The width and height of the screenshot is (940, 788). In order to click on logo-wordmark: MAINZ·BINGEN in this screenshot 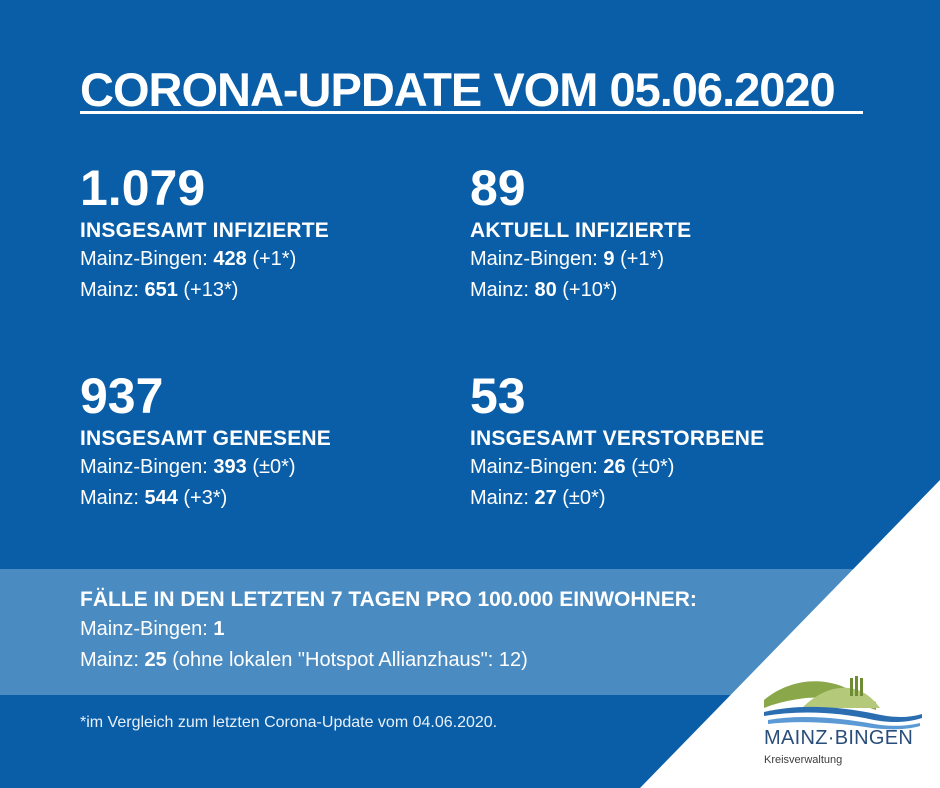, I will do `click(838, 738)`.